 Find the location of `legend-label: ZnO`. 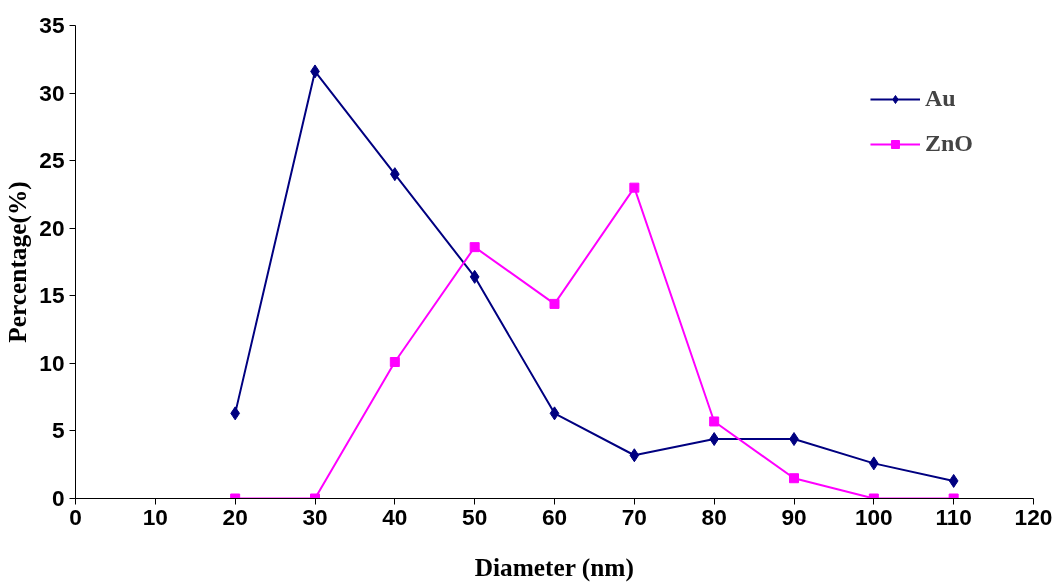

legend-label: ZnO is located at coordinates (948, 143).